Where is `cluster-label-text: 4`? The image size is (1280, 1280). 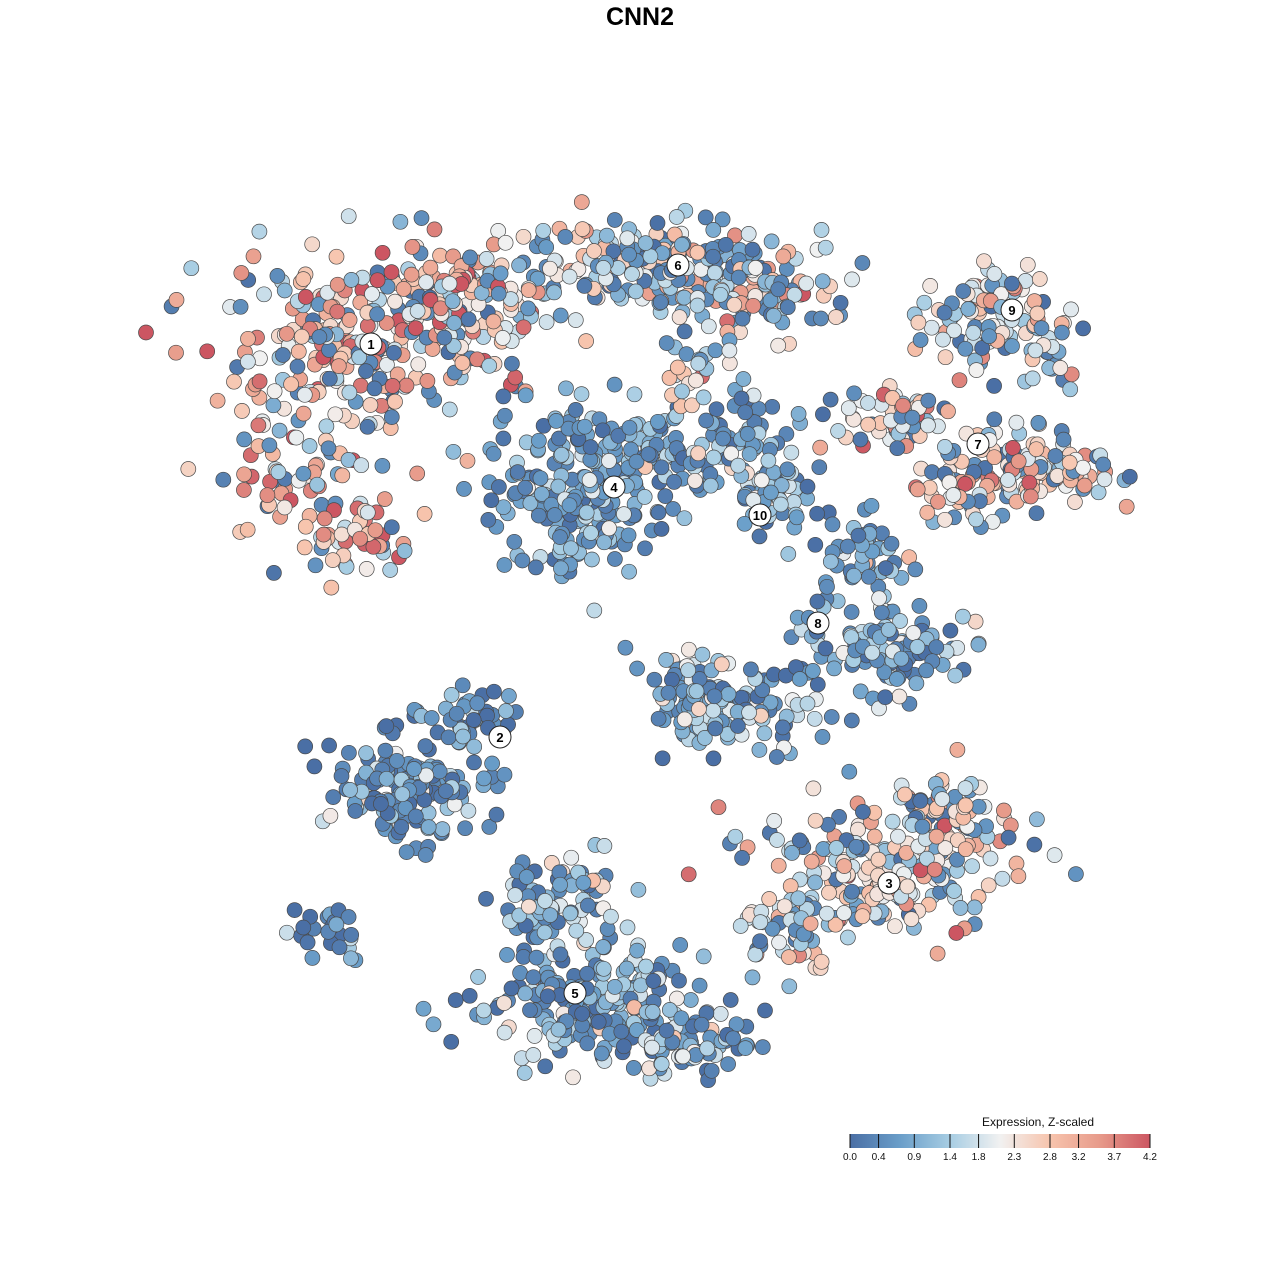
cluster-label-text: 4 is located at coordinates (614, 487).